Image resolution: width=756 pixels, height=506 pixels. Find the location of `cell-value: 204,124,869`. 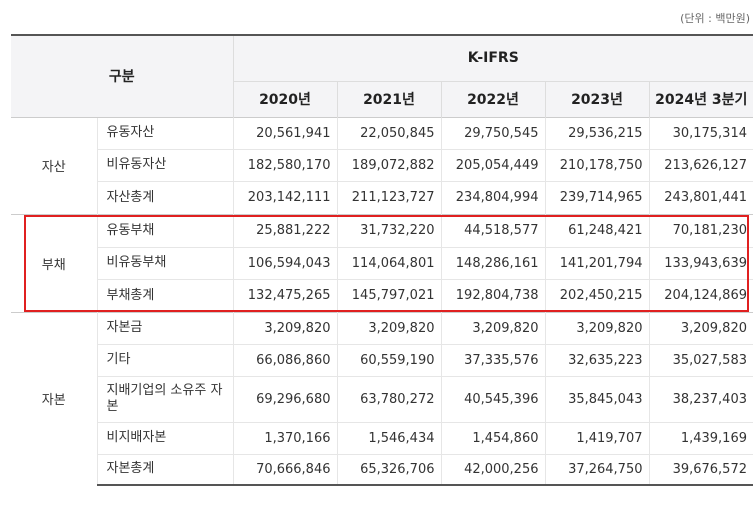

cell-value: 204,124,869 is located at coordinates (700, 295).